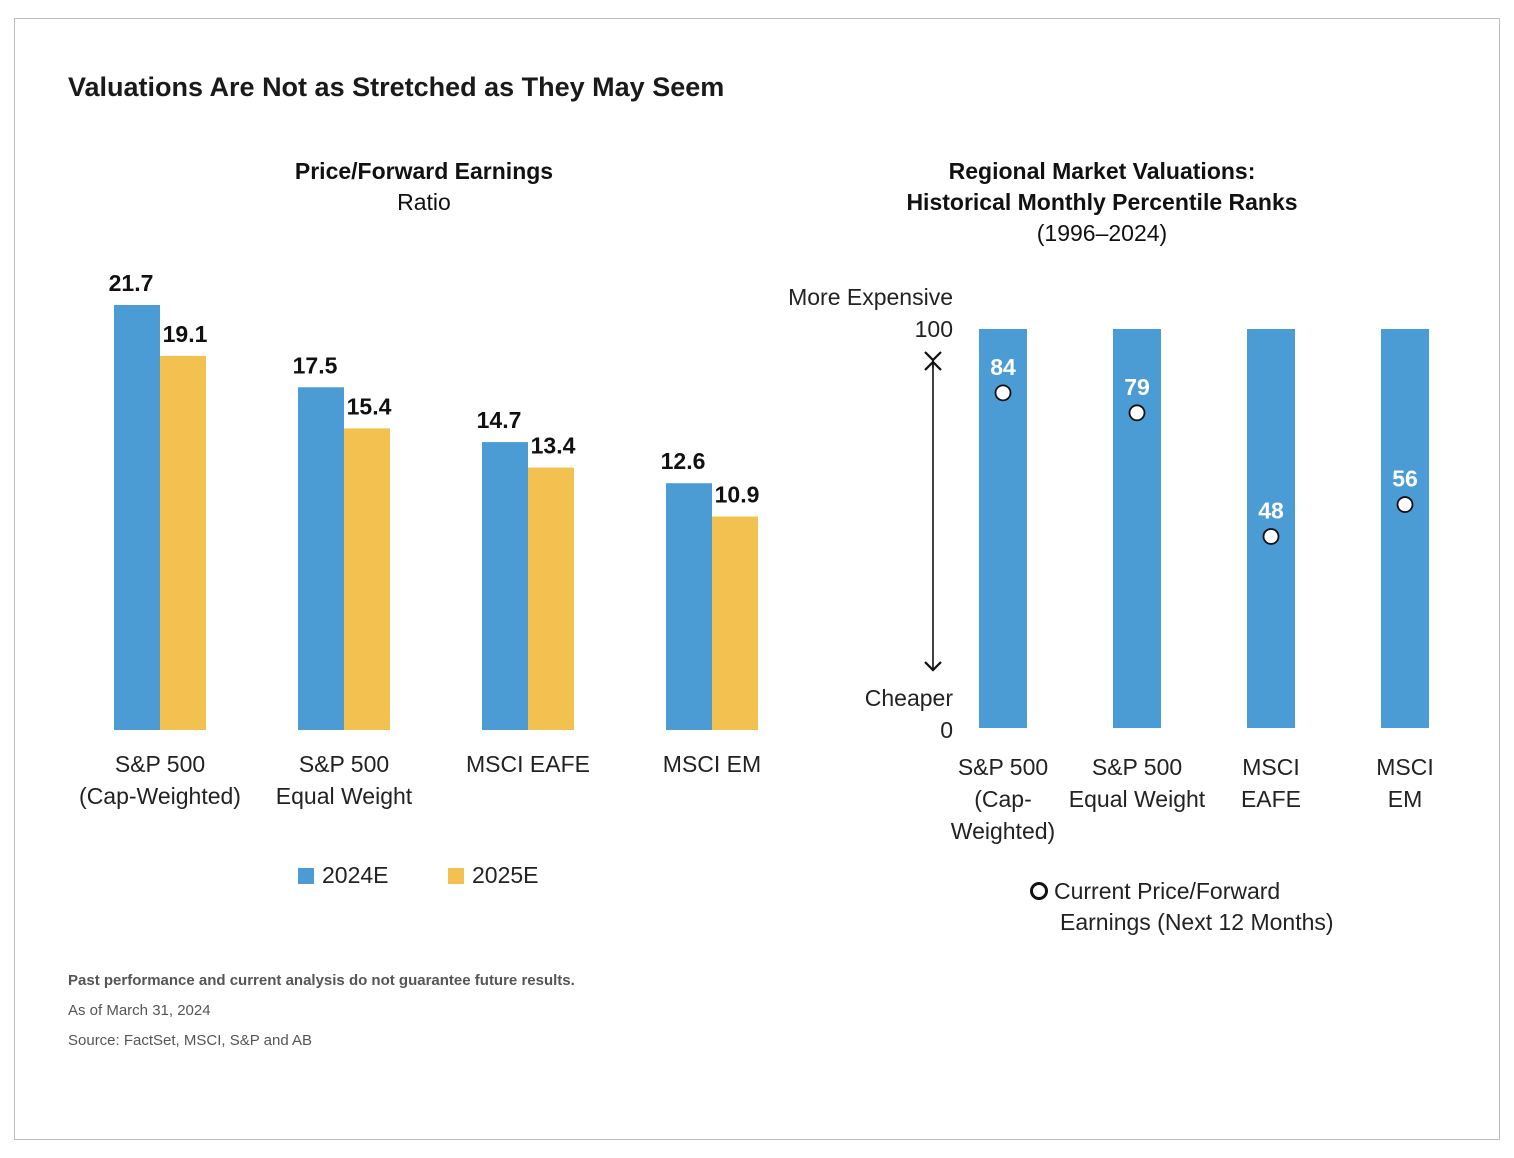 The image size is (1514, 1158). What do you see at coordinates (1271, 799) in the screenshot?
I see `percentile-category-label-2-1: EAFE` at bounding box center [1271, 799].